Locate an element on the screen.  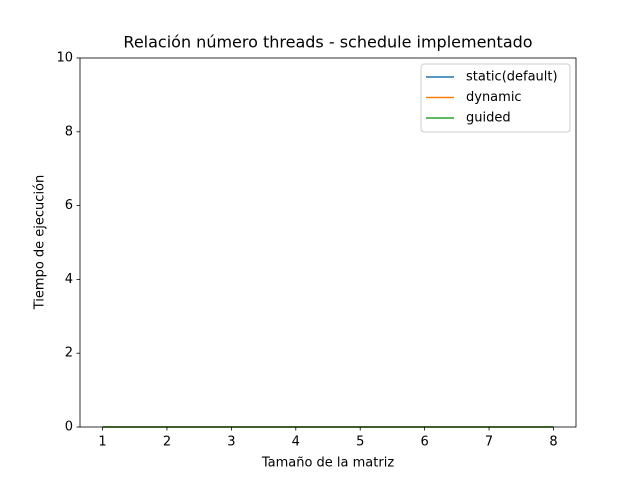
legend-label: guided is located at coordinates (488, 118).